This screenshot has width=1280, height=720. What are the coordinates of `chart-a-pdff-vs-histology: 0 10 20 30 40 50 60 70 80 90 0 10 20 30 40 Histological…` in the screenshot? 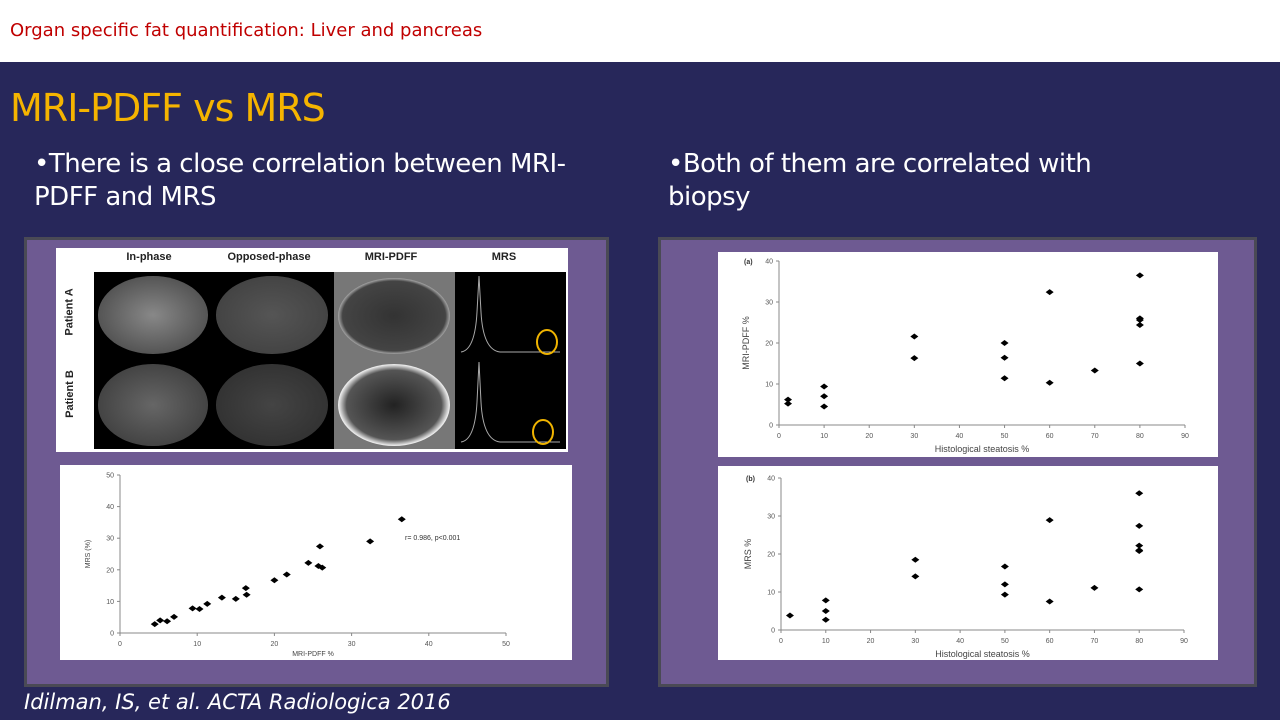 It's located at (968, 354).